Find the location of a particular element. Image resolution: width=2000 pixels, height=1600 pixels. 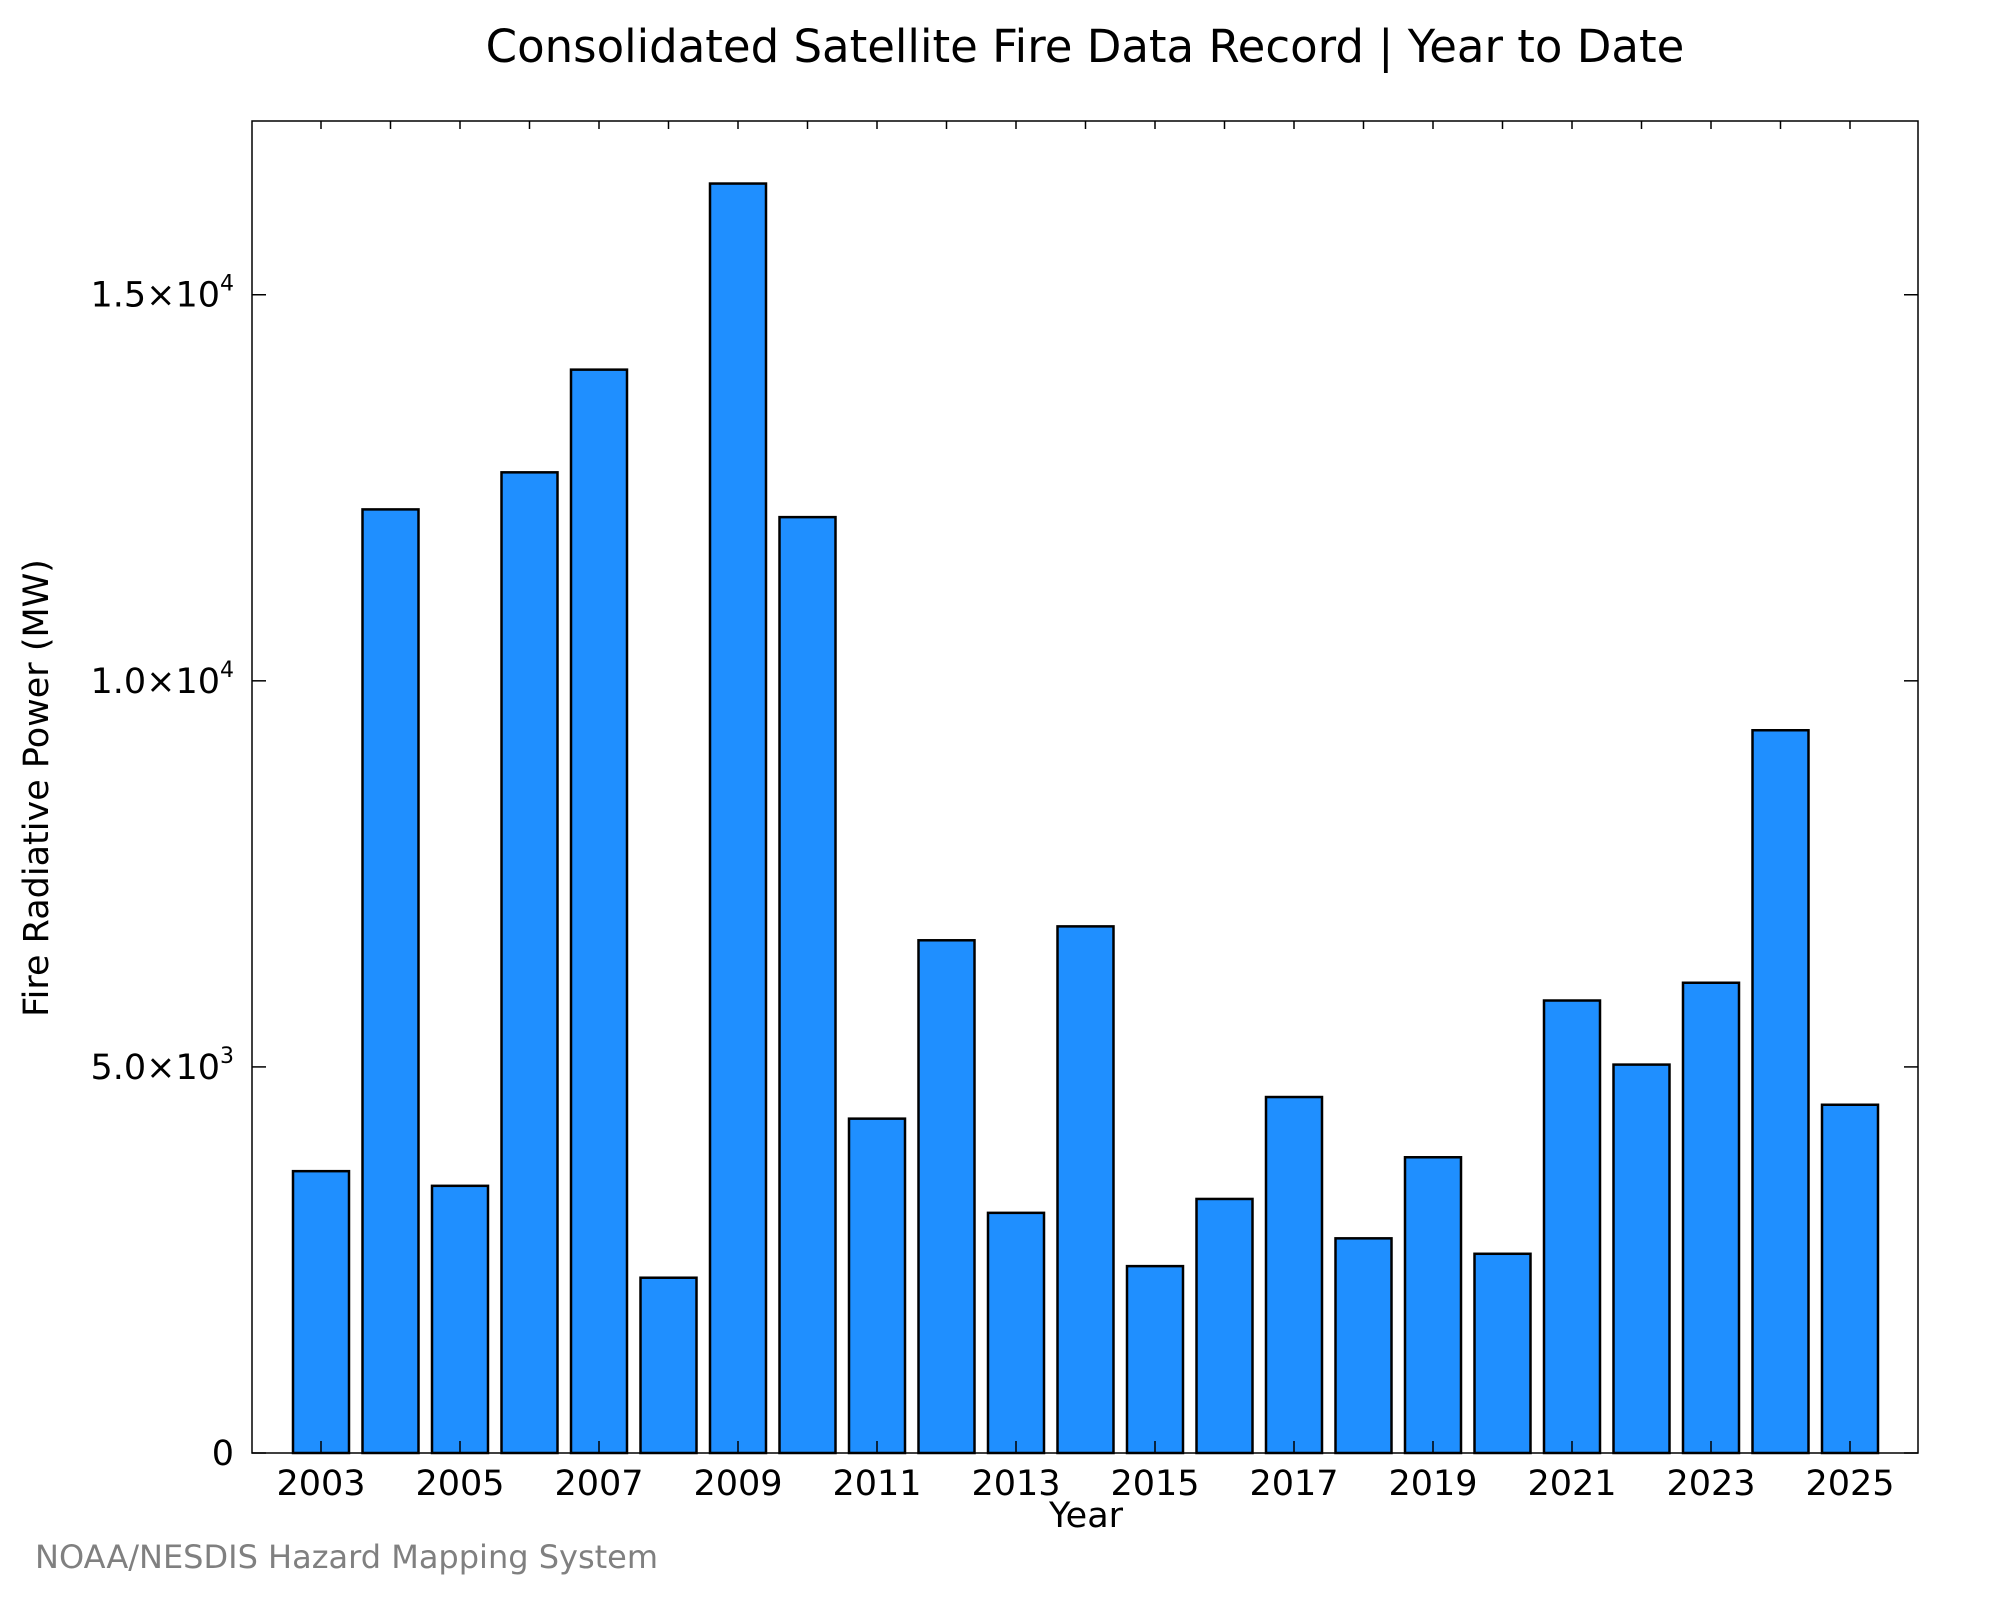

bar-2016 is located at coordinates (1224, 1326).